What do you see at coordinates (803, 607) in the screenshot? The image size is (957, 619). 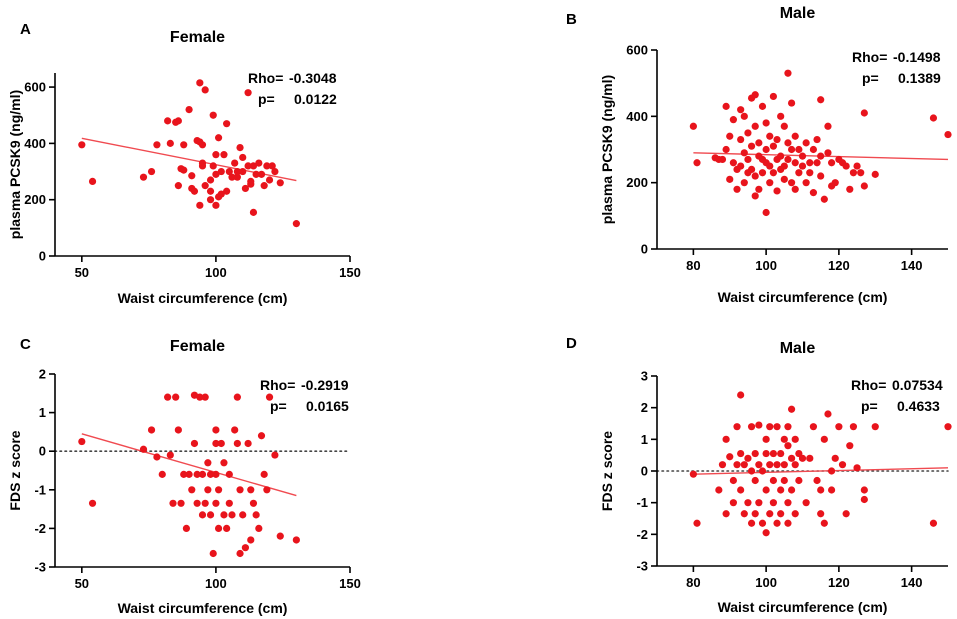 I see `x-axis-label: Waist circumference (cm)` at bounding box center [803, 607].